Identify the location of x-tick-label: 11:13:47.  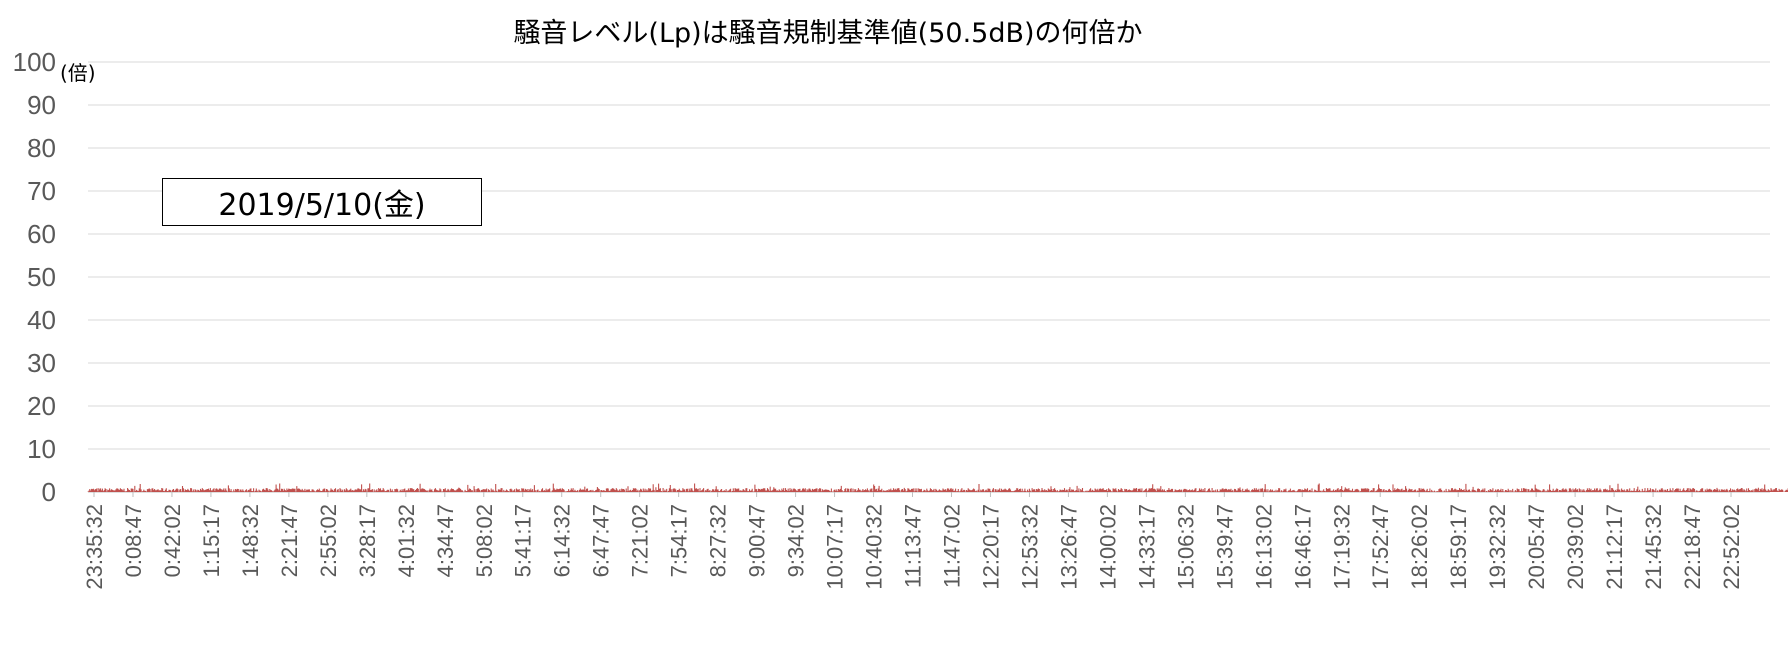
(913, 546).